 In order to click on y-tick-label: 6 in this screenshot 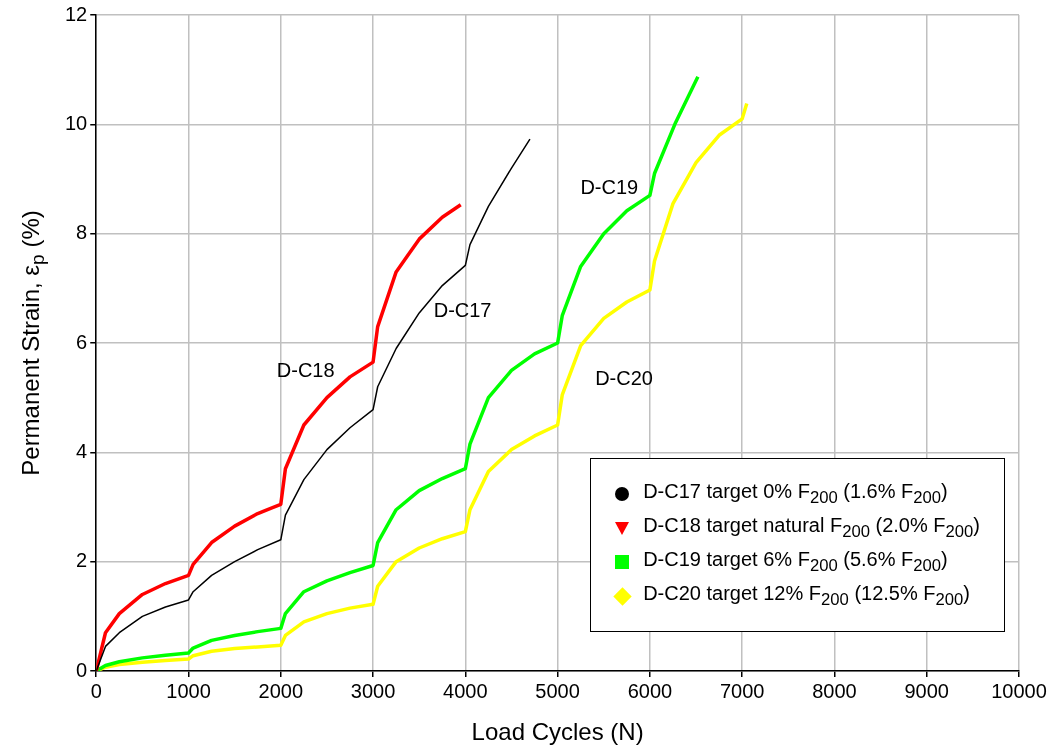, I will do `click(82, 341)`.